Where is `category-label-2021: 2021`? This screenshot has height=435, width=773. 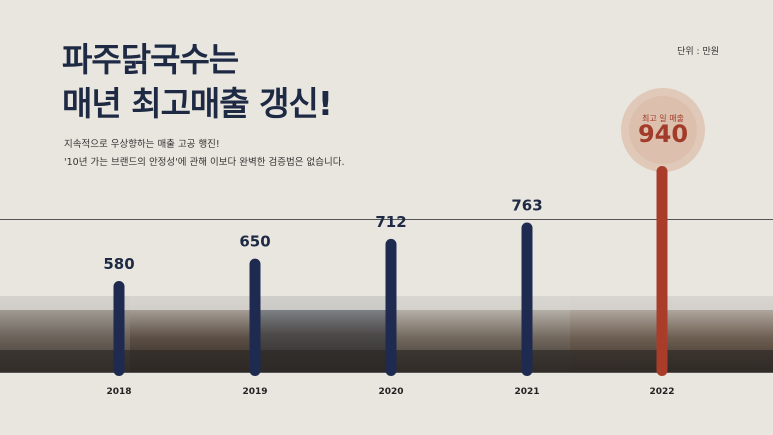 category-label-2021: 2021 is located at coordinates (526, 392).